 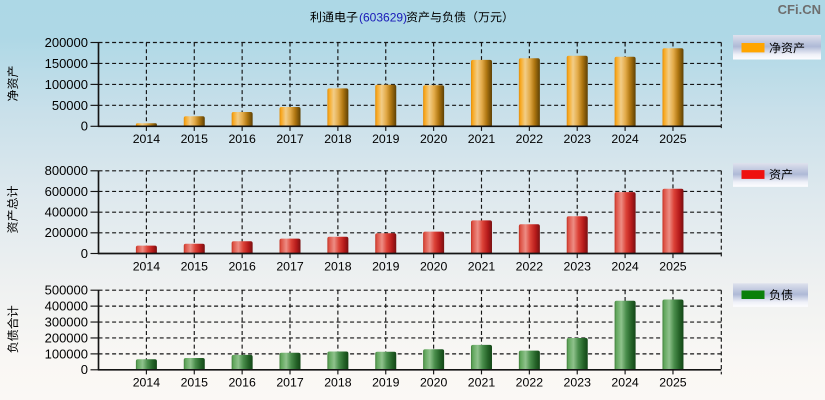 I want to click on svg-text: 800000, so click(x=66, y=170).